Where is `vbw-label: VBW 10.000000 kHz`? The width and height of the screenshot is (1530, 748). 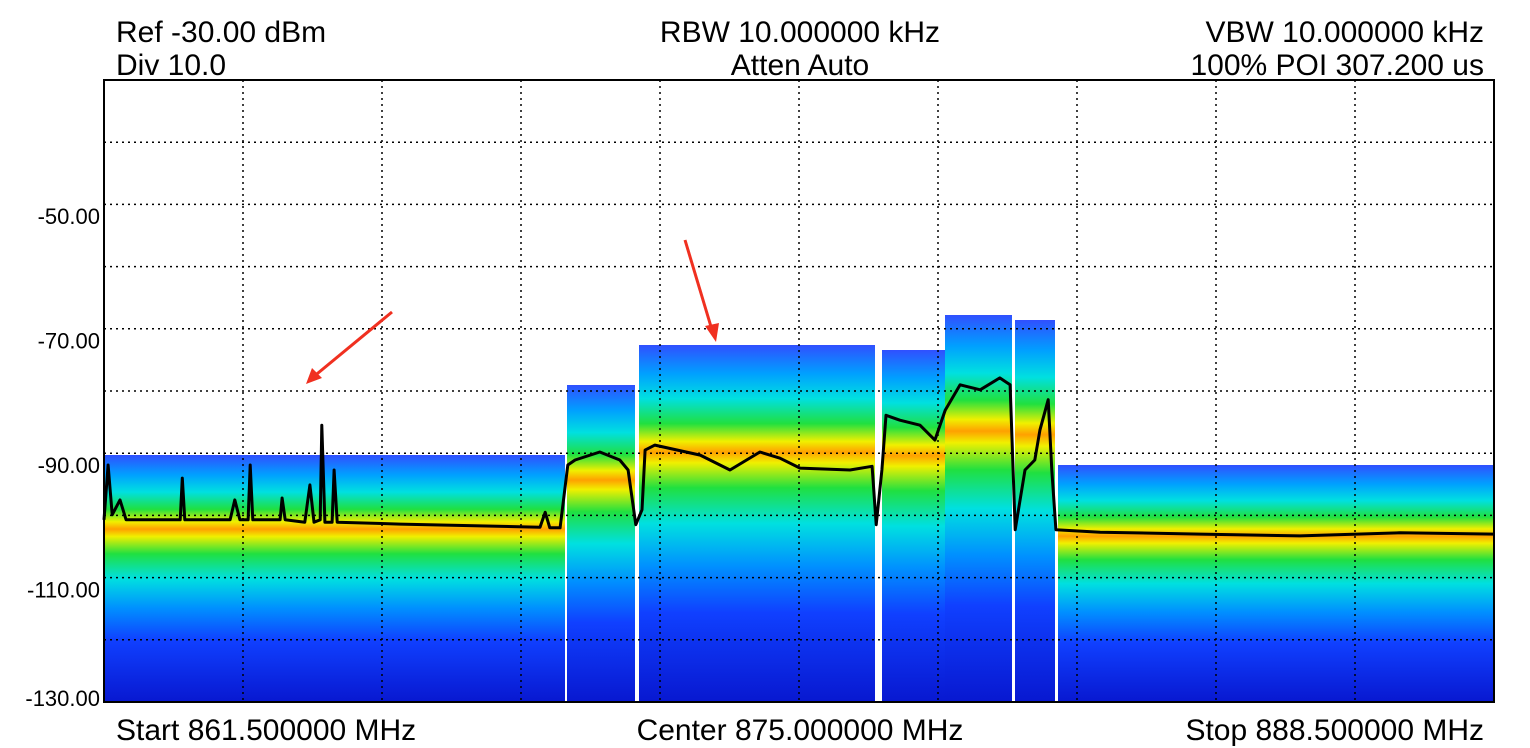
vbw-label: VBW 10.000000 kHz is located at coordinates (1345, 32).